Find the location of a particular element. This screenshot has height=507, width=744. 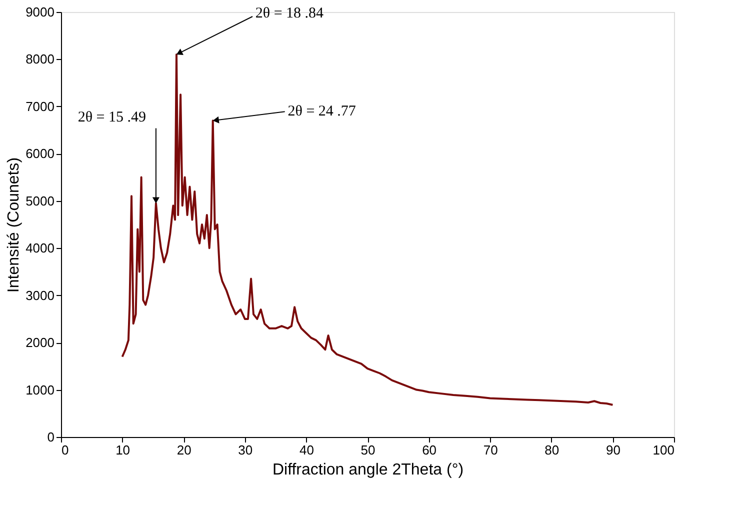

x-tick-label: 80 is located at coordinates (552, 450).